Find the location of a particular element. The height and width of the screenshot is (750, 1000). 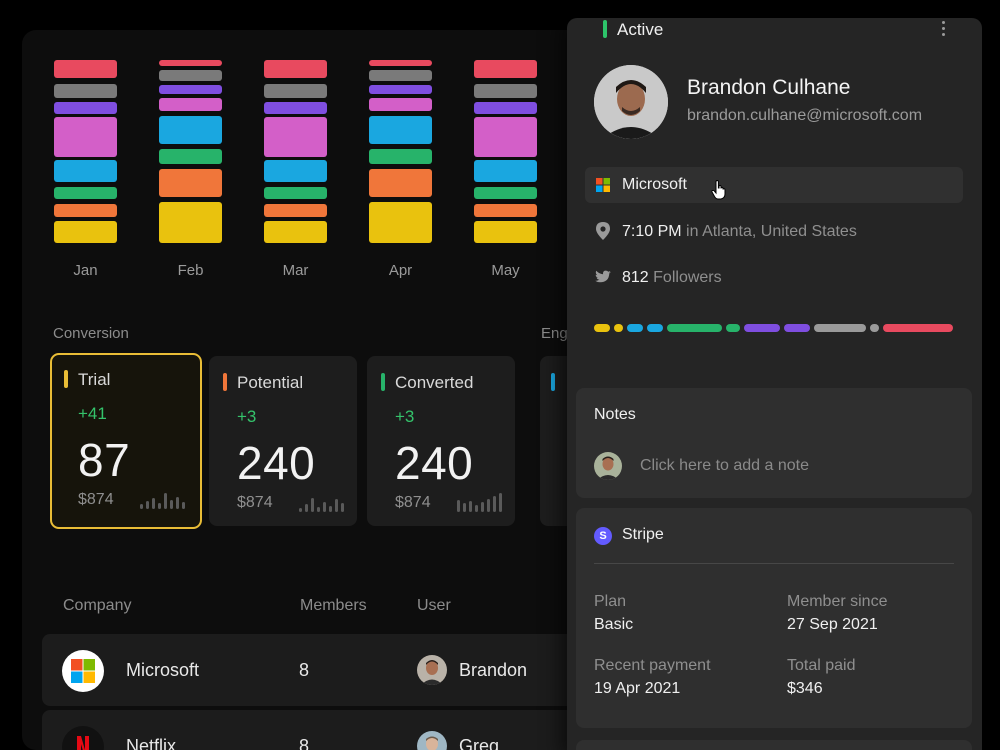

stripe-logo-icon: S is located at coordinates (603, 536).